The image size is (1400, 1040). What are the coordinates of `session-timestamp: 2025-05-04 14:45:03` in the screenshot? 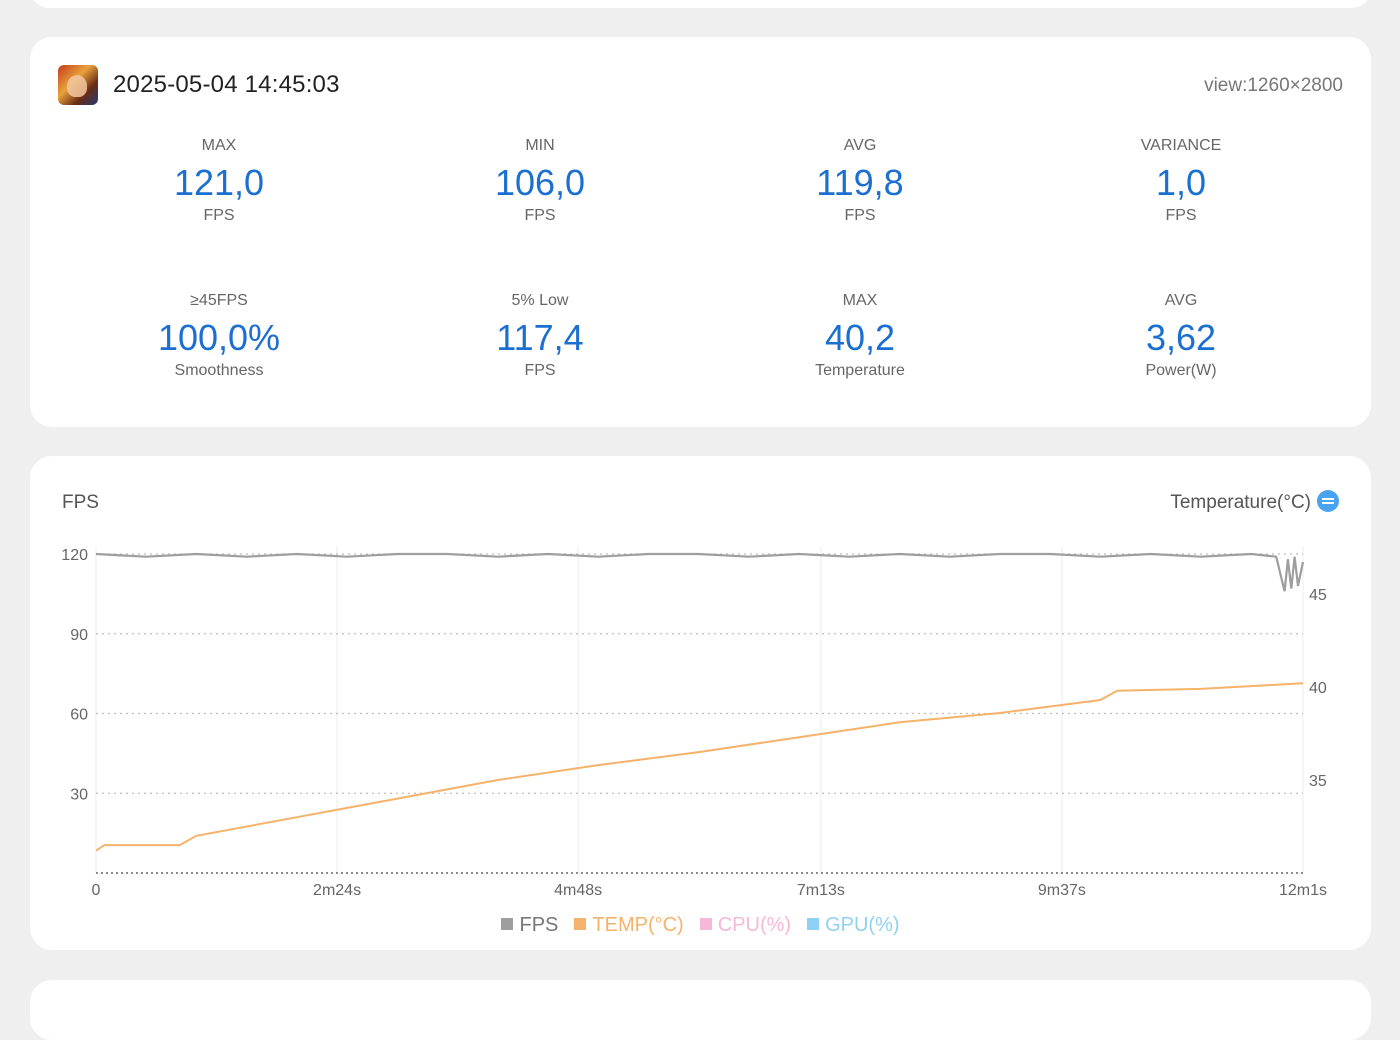 It's located at (226, 84).